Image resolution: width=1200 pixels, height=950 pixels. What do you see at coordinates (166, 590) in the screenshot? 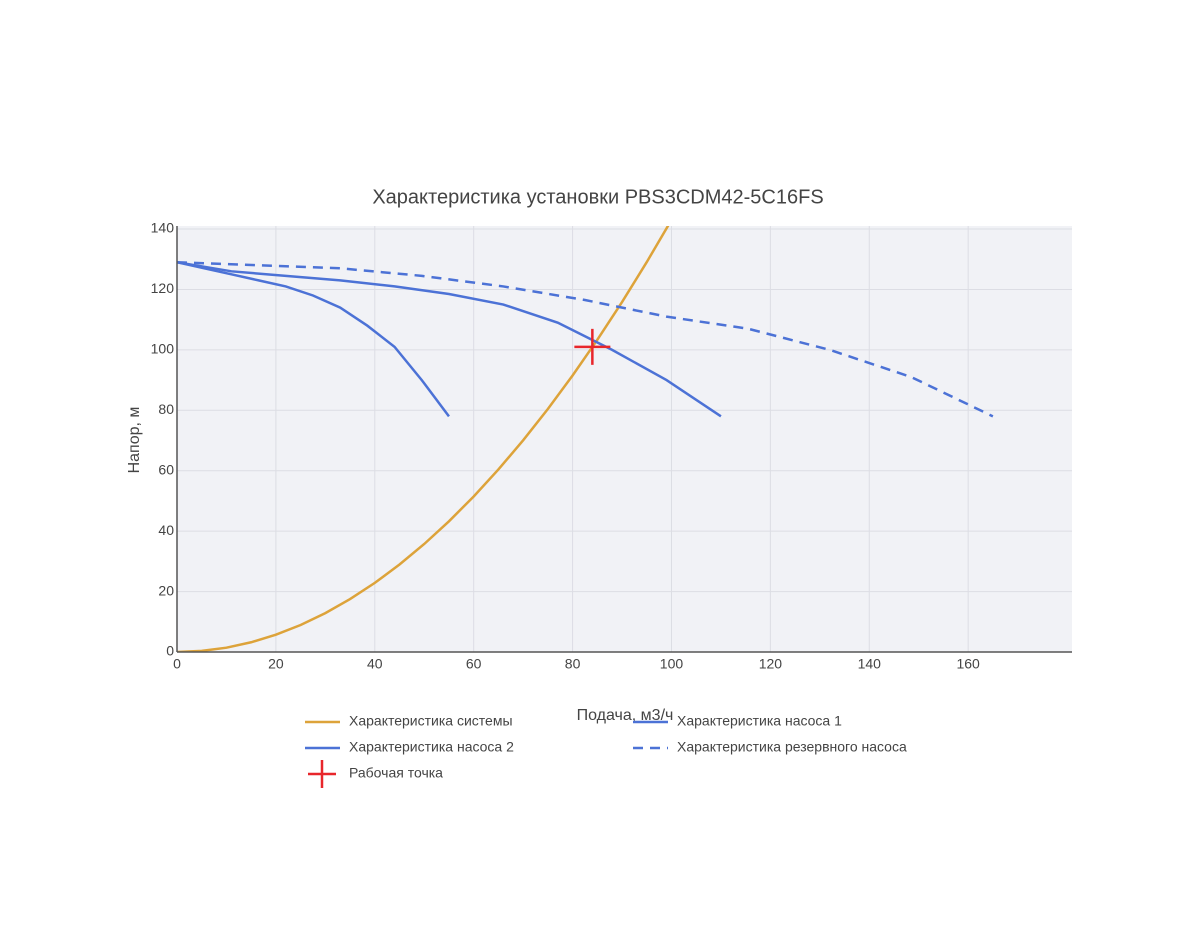
I see `y-tick-label: 20` at bounding box center [166, 590].